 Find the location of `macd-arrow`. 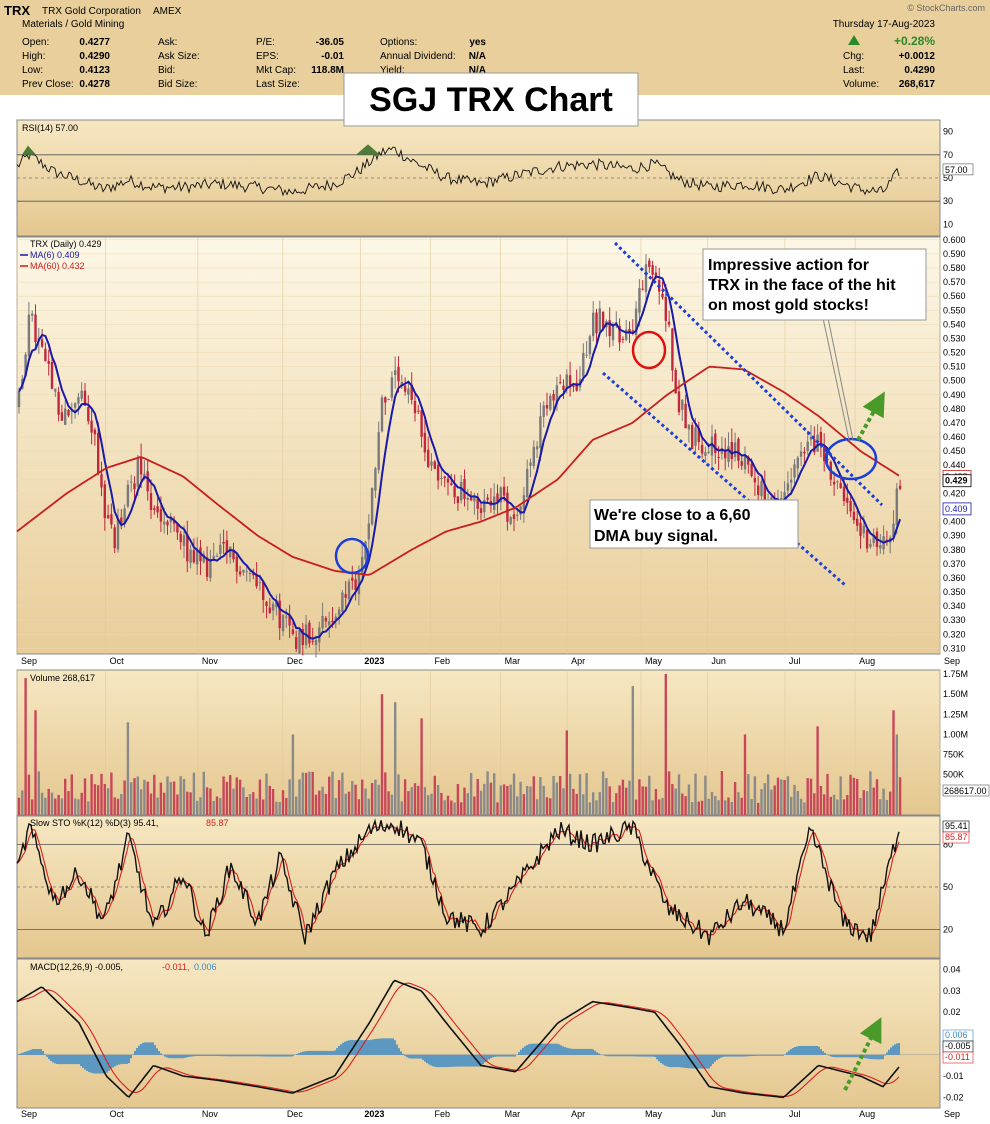

macd-arrow is located at coordinates (862, 1054).